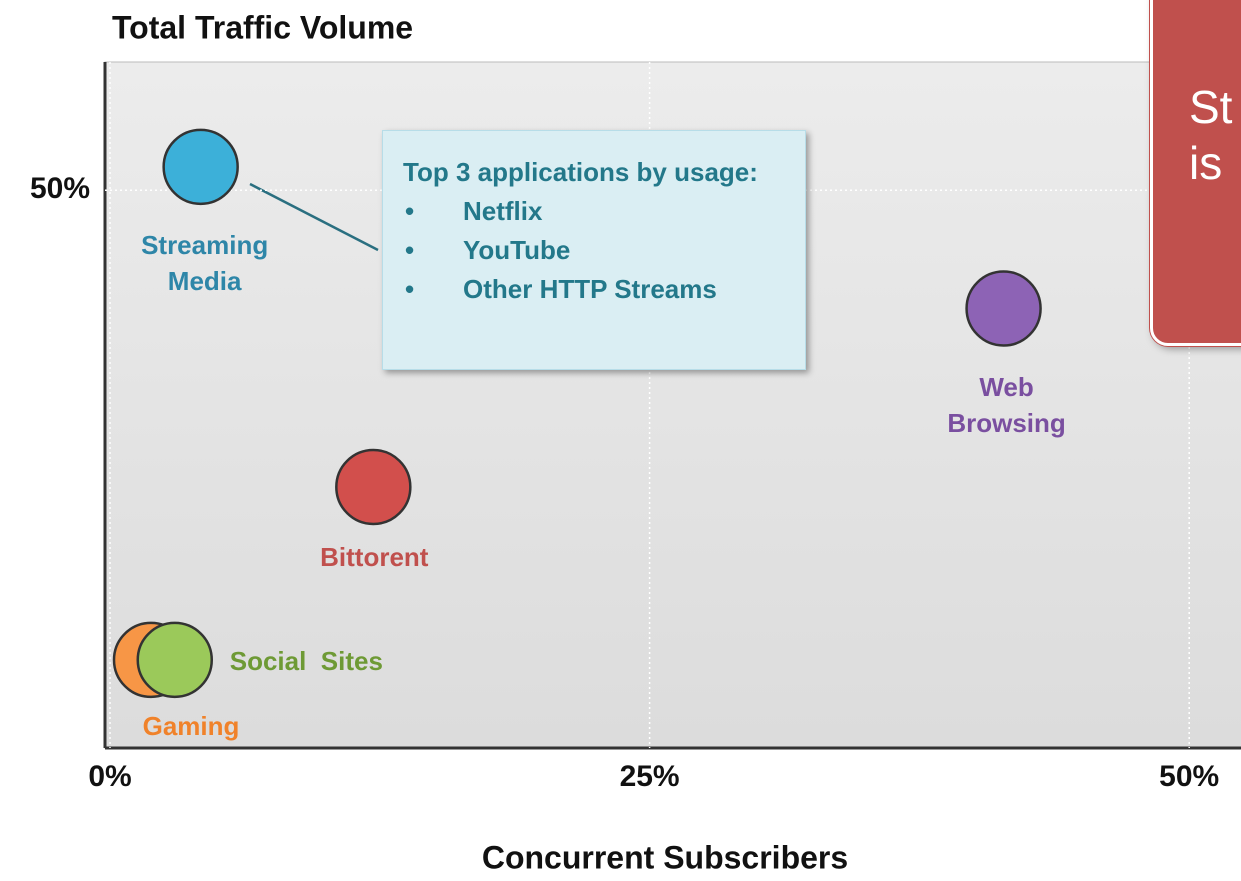 Image resolution: width=1241 pixels, height=881 pixels. I want to click on chart-title: Total Traffic Volume, so click(262, 27).